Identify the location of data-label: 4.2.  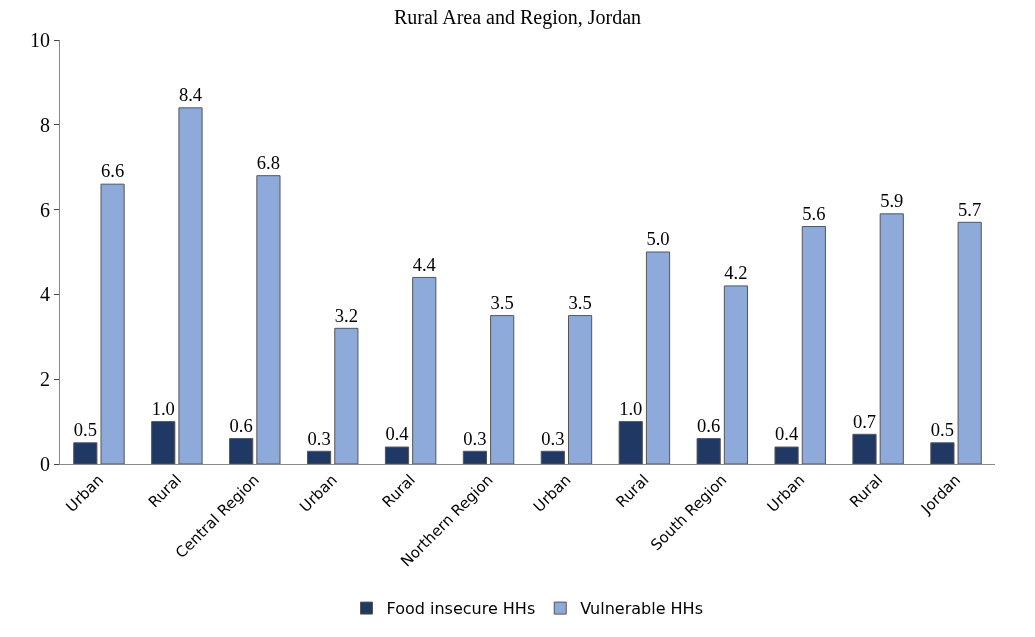
(736, 273).